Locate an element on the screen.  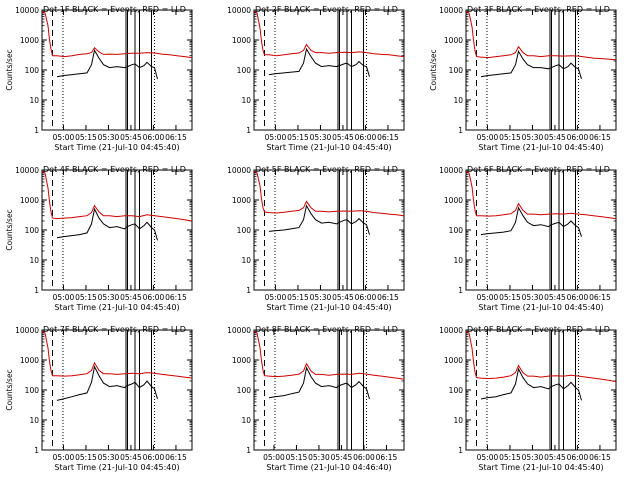
chart-title: Det 5F BLACK = Events, RED = LLD is located at coordinates (326, 169).